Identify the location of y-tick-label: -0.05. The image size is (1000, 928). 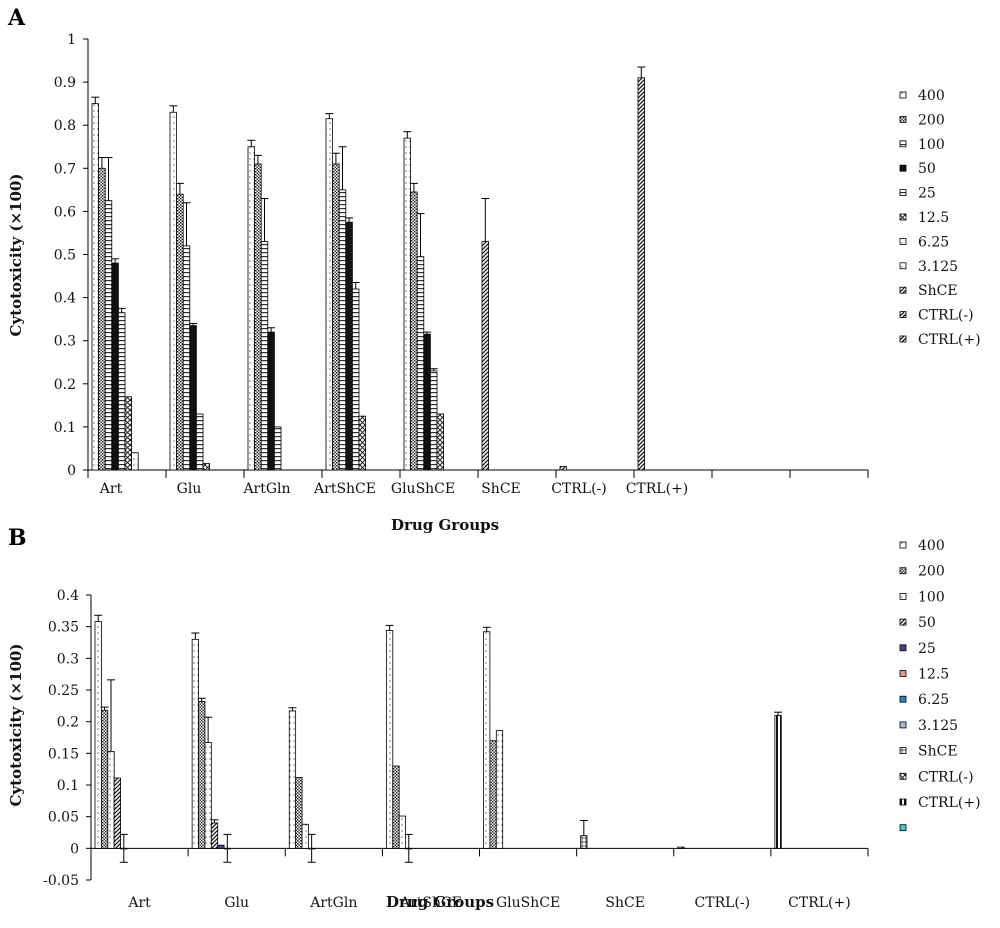
(61, 881).